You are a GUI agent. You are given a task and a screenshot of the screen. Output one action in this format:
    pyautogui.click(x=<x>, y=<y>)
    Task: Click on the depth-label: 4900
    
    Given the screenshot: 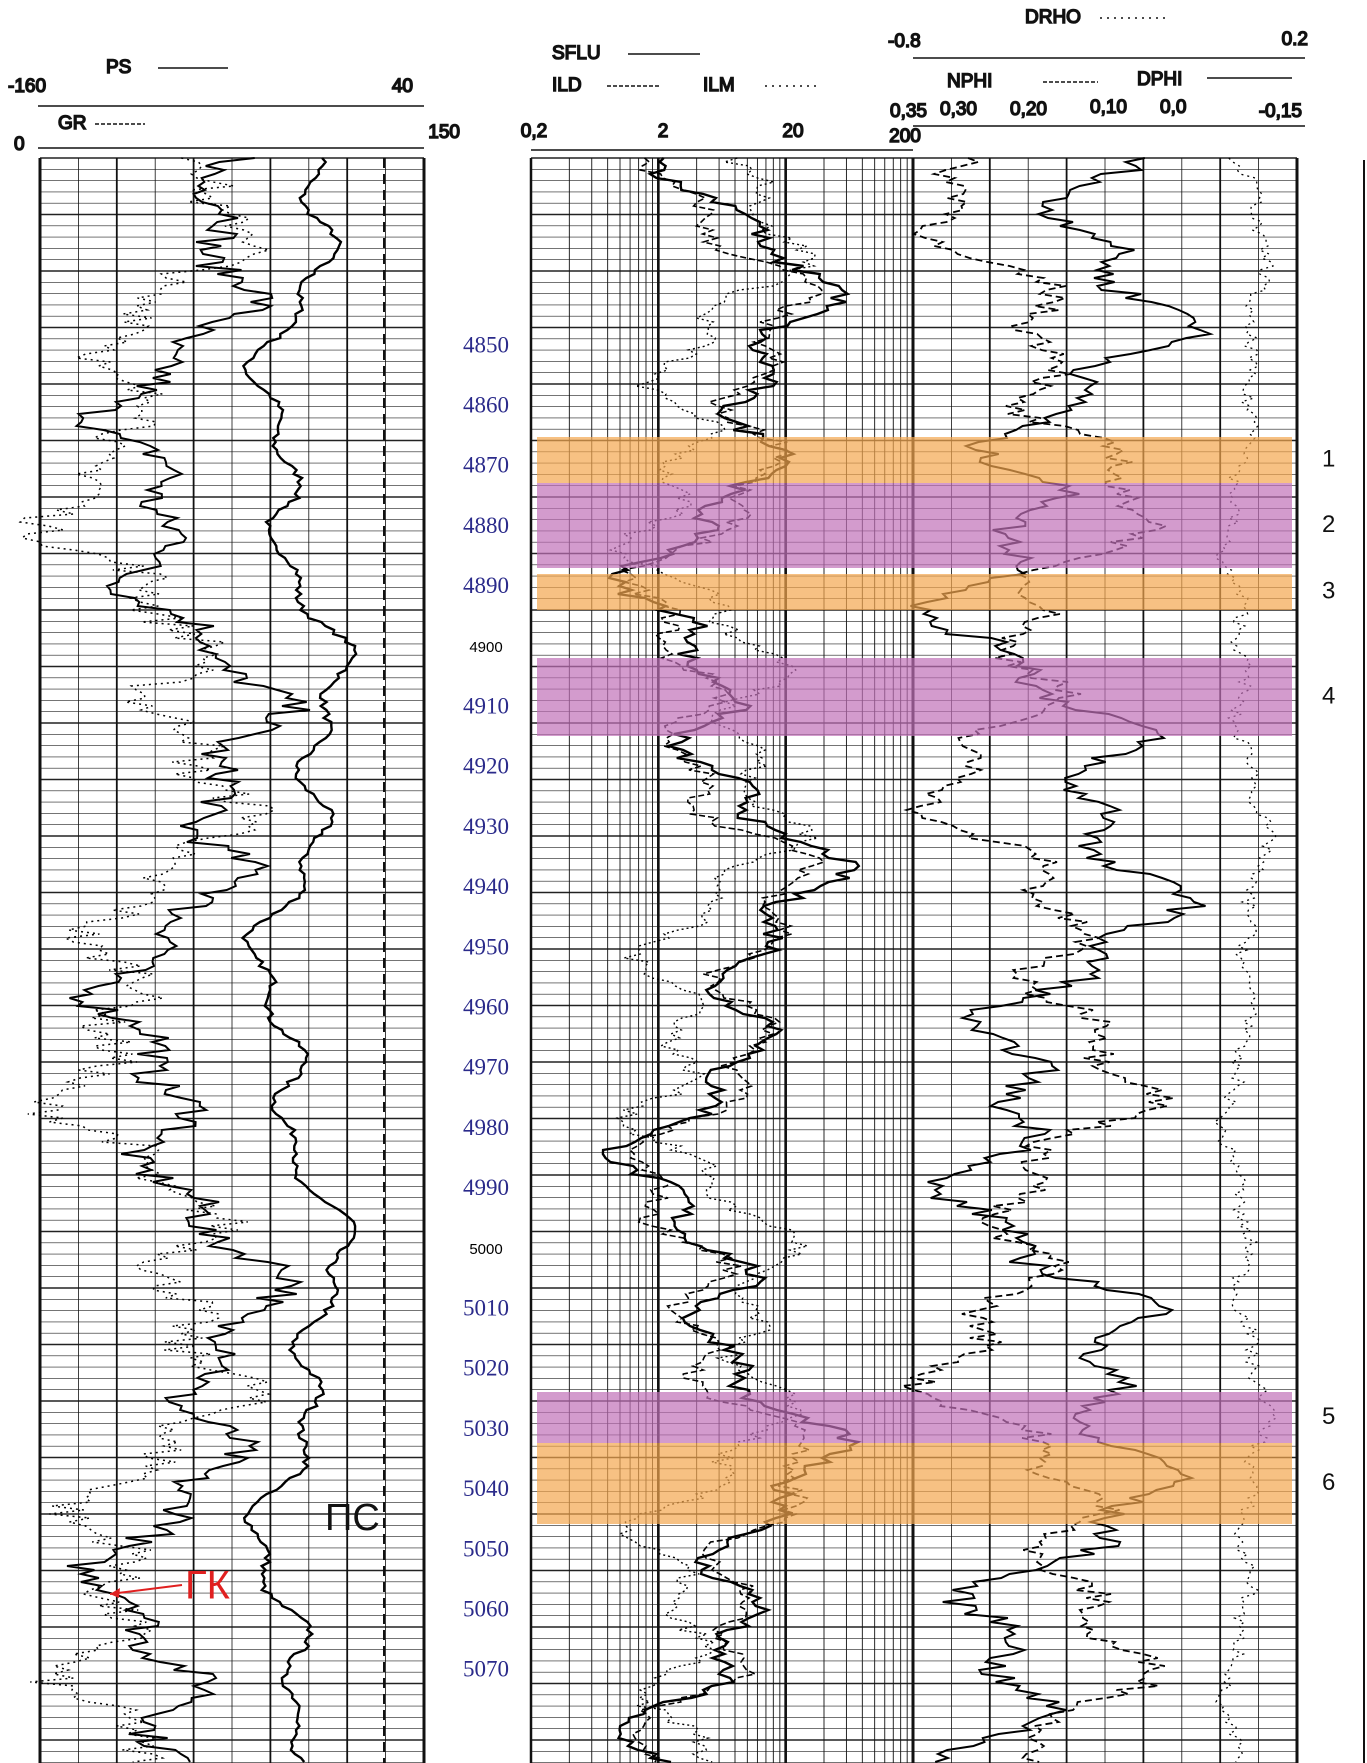 What is the action you would take?
    pyautogui.click(x=485, y=647)
    